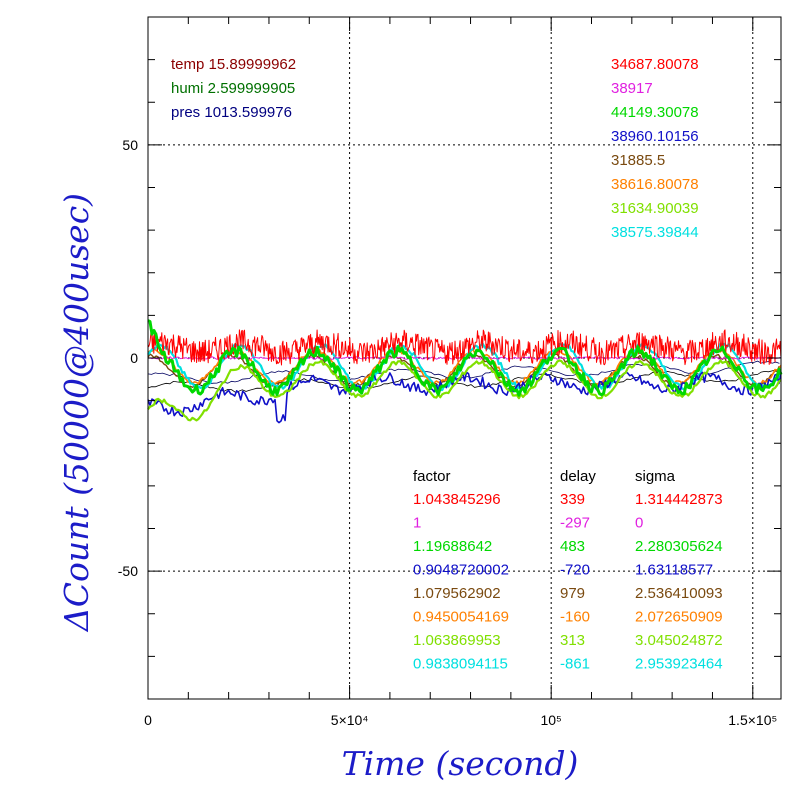  I want to click on env-reading-humi: humi 2.599999905, so click(233, 88).